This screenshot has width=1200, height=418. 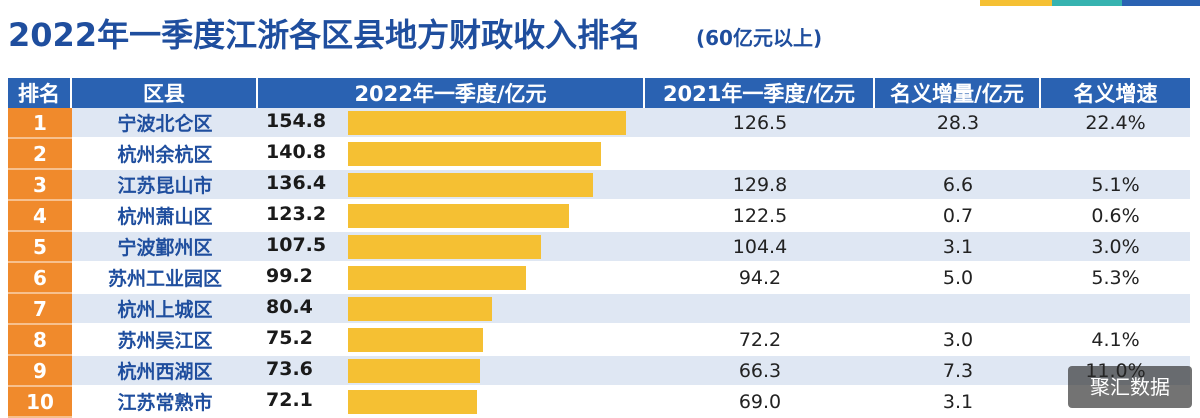 I want to click on district-cell: 杭州余杭区, so click(x=165, y=154).